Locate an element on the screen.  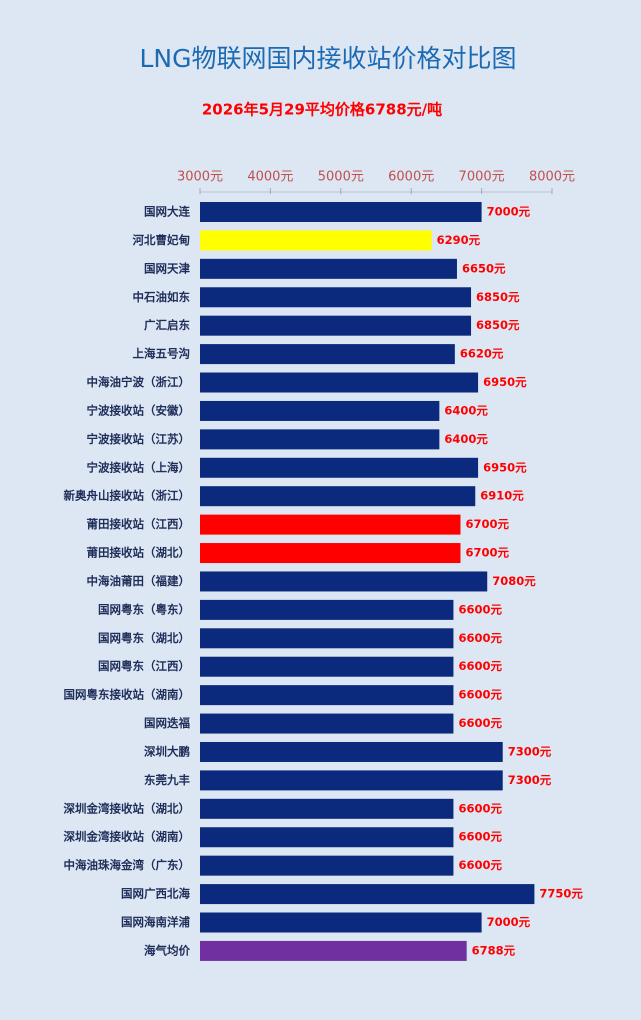
x-tick-label: 7000元 is located at coordinates (482, 177).